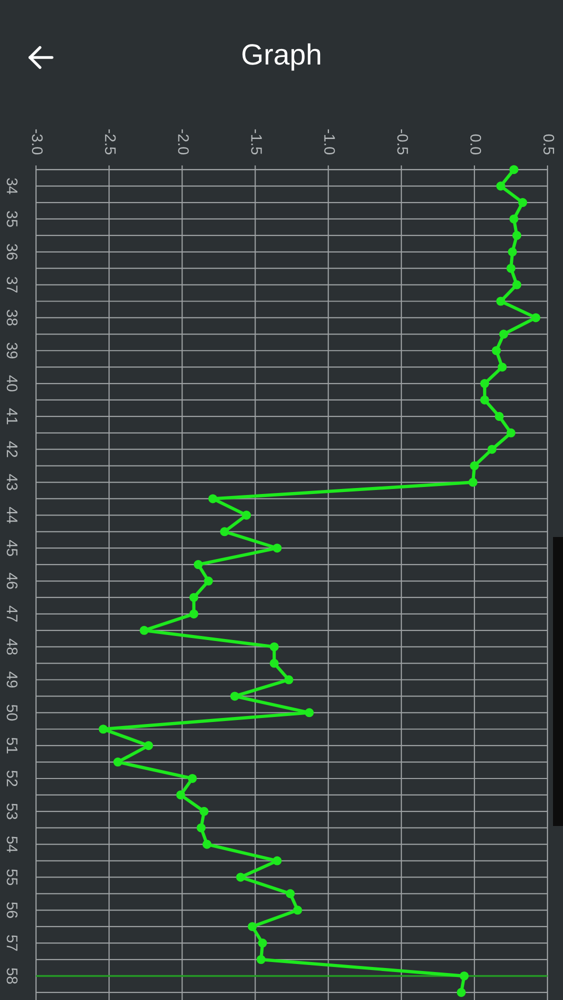 The width and height of the screenshot is (563, 1000). What do you see at coordinates (12, 812) in the screenshot?
I see `y-tick-label: 53` at bounding box center [12, 812].